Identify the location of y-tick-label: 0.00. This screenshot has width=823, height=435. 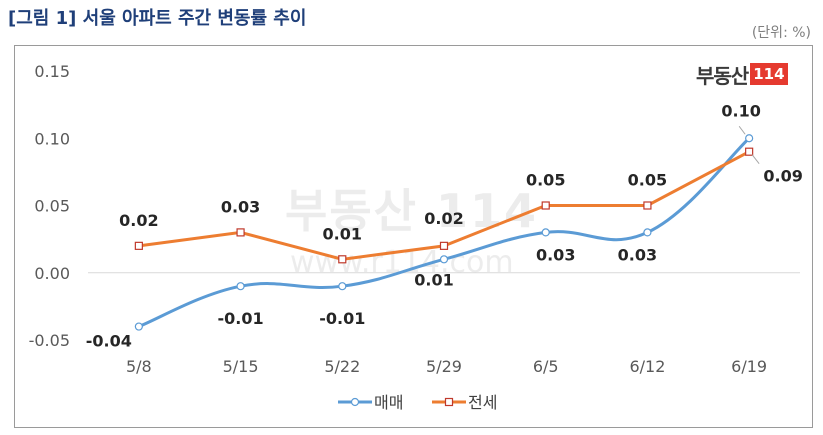
(52, 273).